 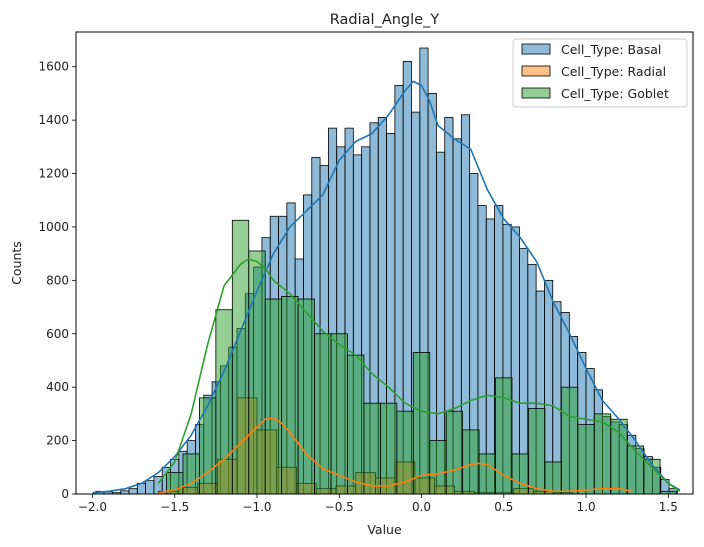 I want to click on y-axis: 0 200 400 600 800 1000 1200 1400 1600, so click(x=57, y=280).